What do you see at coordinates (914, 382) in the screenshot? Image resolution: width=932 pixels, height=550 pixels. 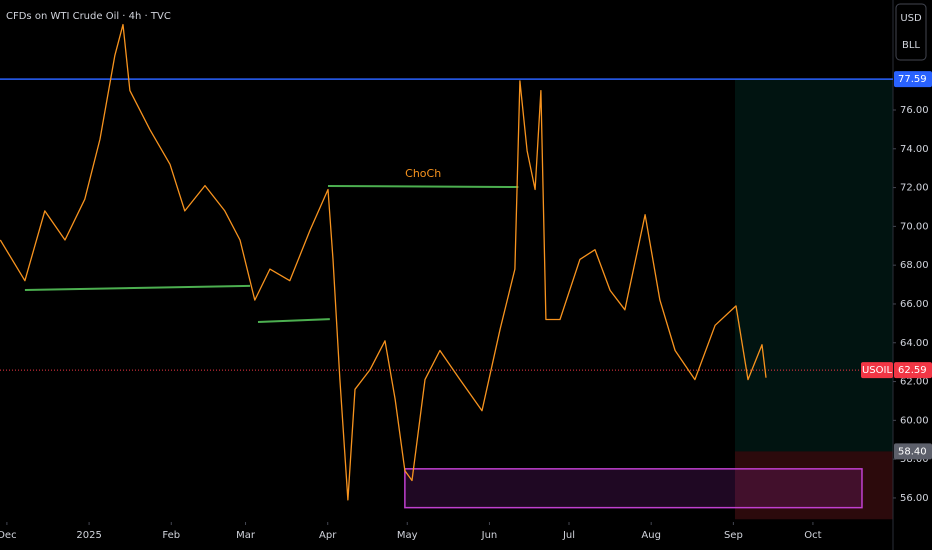 I see `y-tick-label: 62.00` at bounding box center [914, 382].